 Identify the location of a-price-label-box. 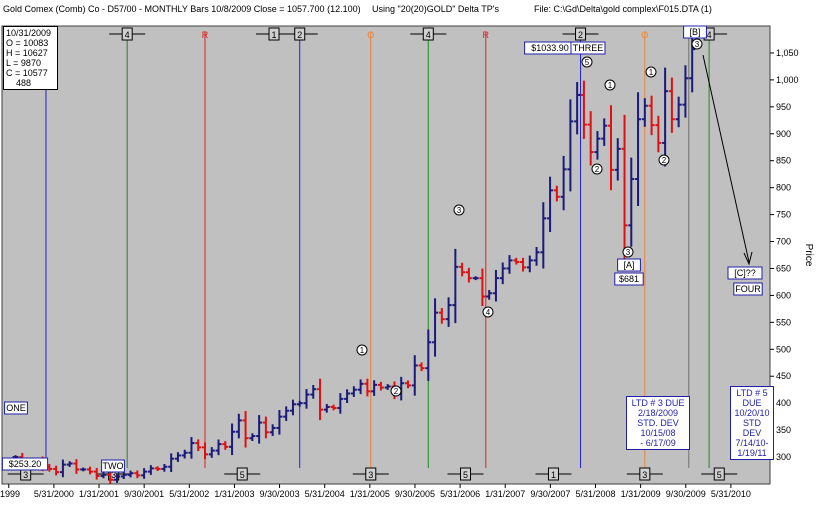
(629, 279).